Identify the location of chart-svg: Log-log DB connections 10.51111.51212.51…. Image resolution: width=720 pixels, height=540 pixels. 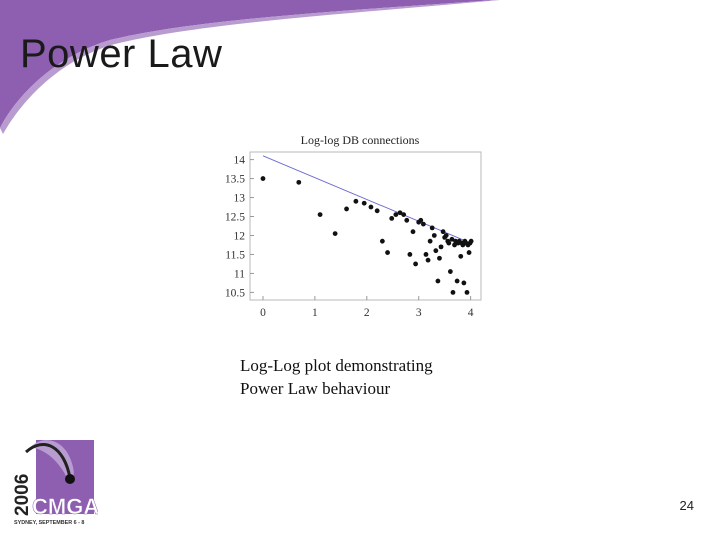
(353, 226).